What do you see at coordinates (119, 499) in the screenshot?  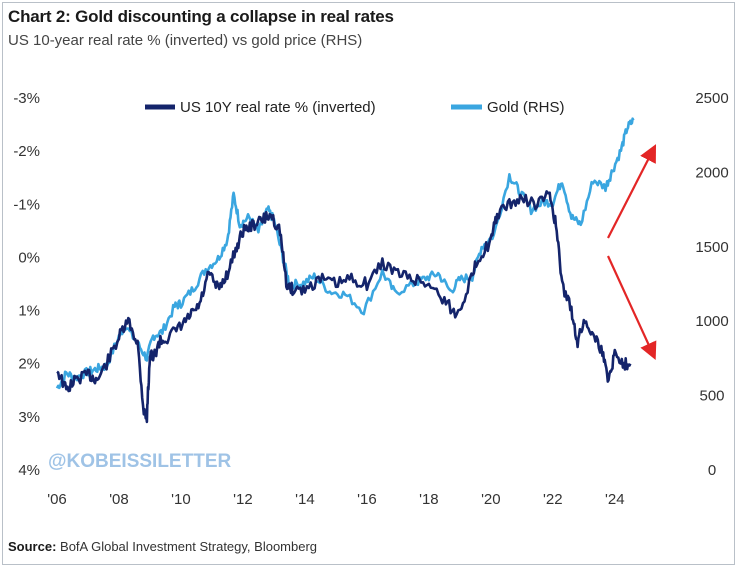 I see `x-tick-label: '08` at bounding box center [119, 499].